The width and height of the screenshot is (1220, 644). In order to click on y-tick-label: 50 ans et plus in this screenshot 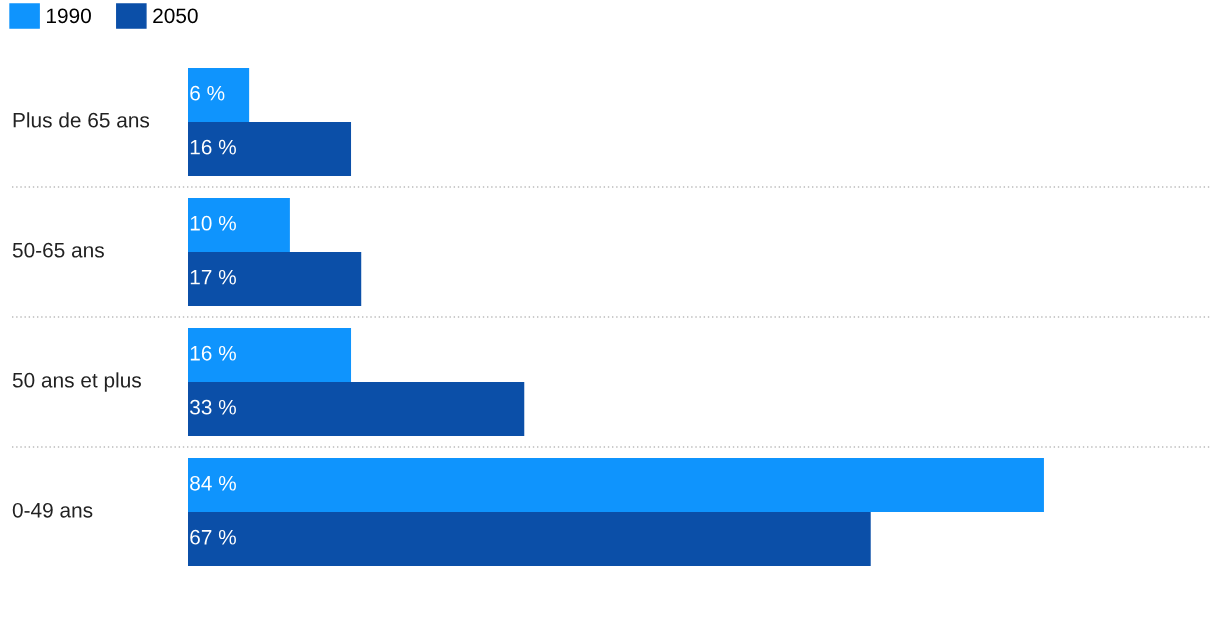, I will do `click(76, 382)`.